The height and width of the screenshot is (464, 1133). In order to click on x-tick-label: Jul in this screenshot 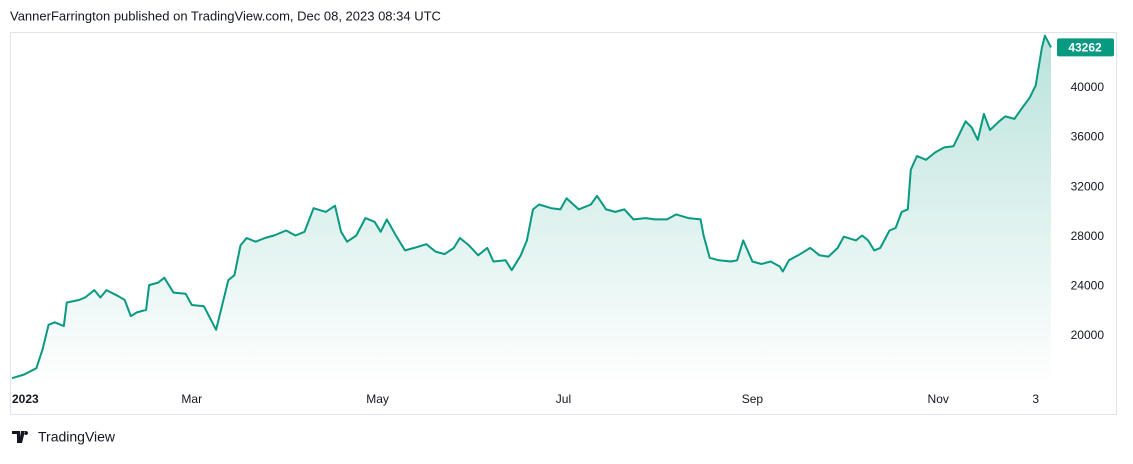, I will do `click(563, 399)`.